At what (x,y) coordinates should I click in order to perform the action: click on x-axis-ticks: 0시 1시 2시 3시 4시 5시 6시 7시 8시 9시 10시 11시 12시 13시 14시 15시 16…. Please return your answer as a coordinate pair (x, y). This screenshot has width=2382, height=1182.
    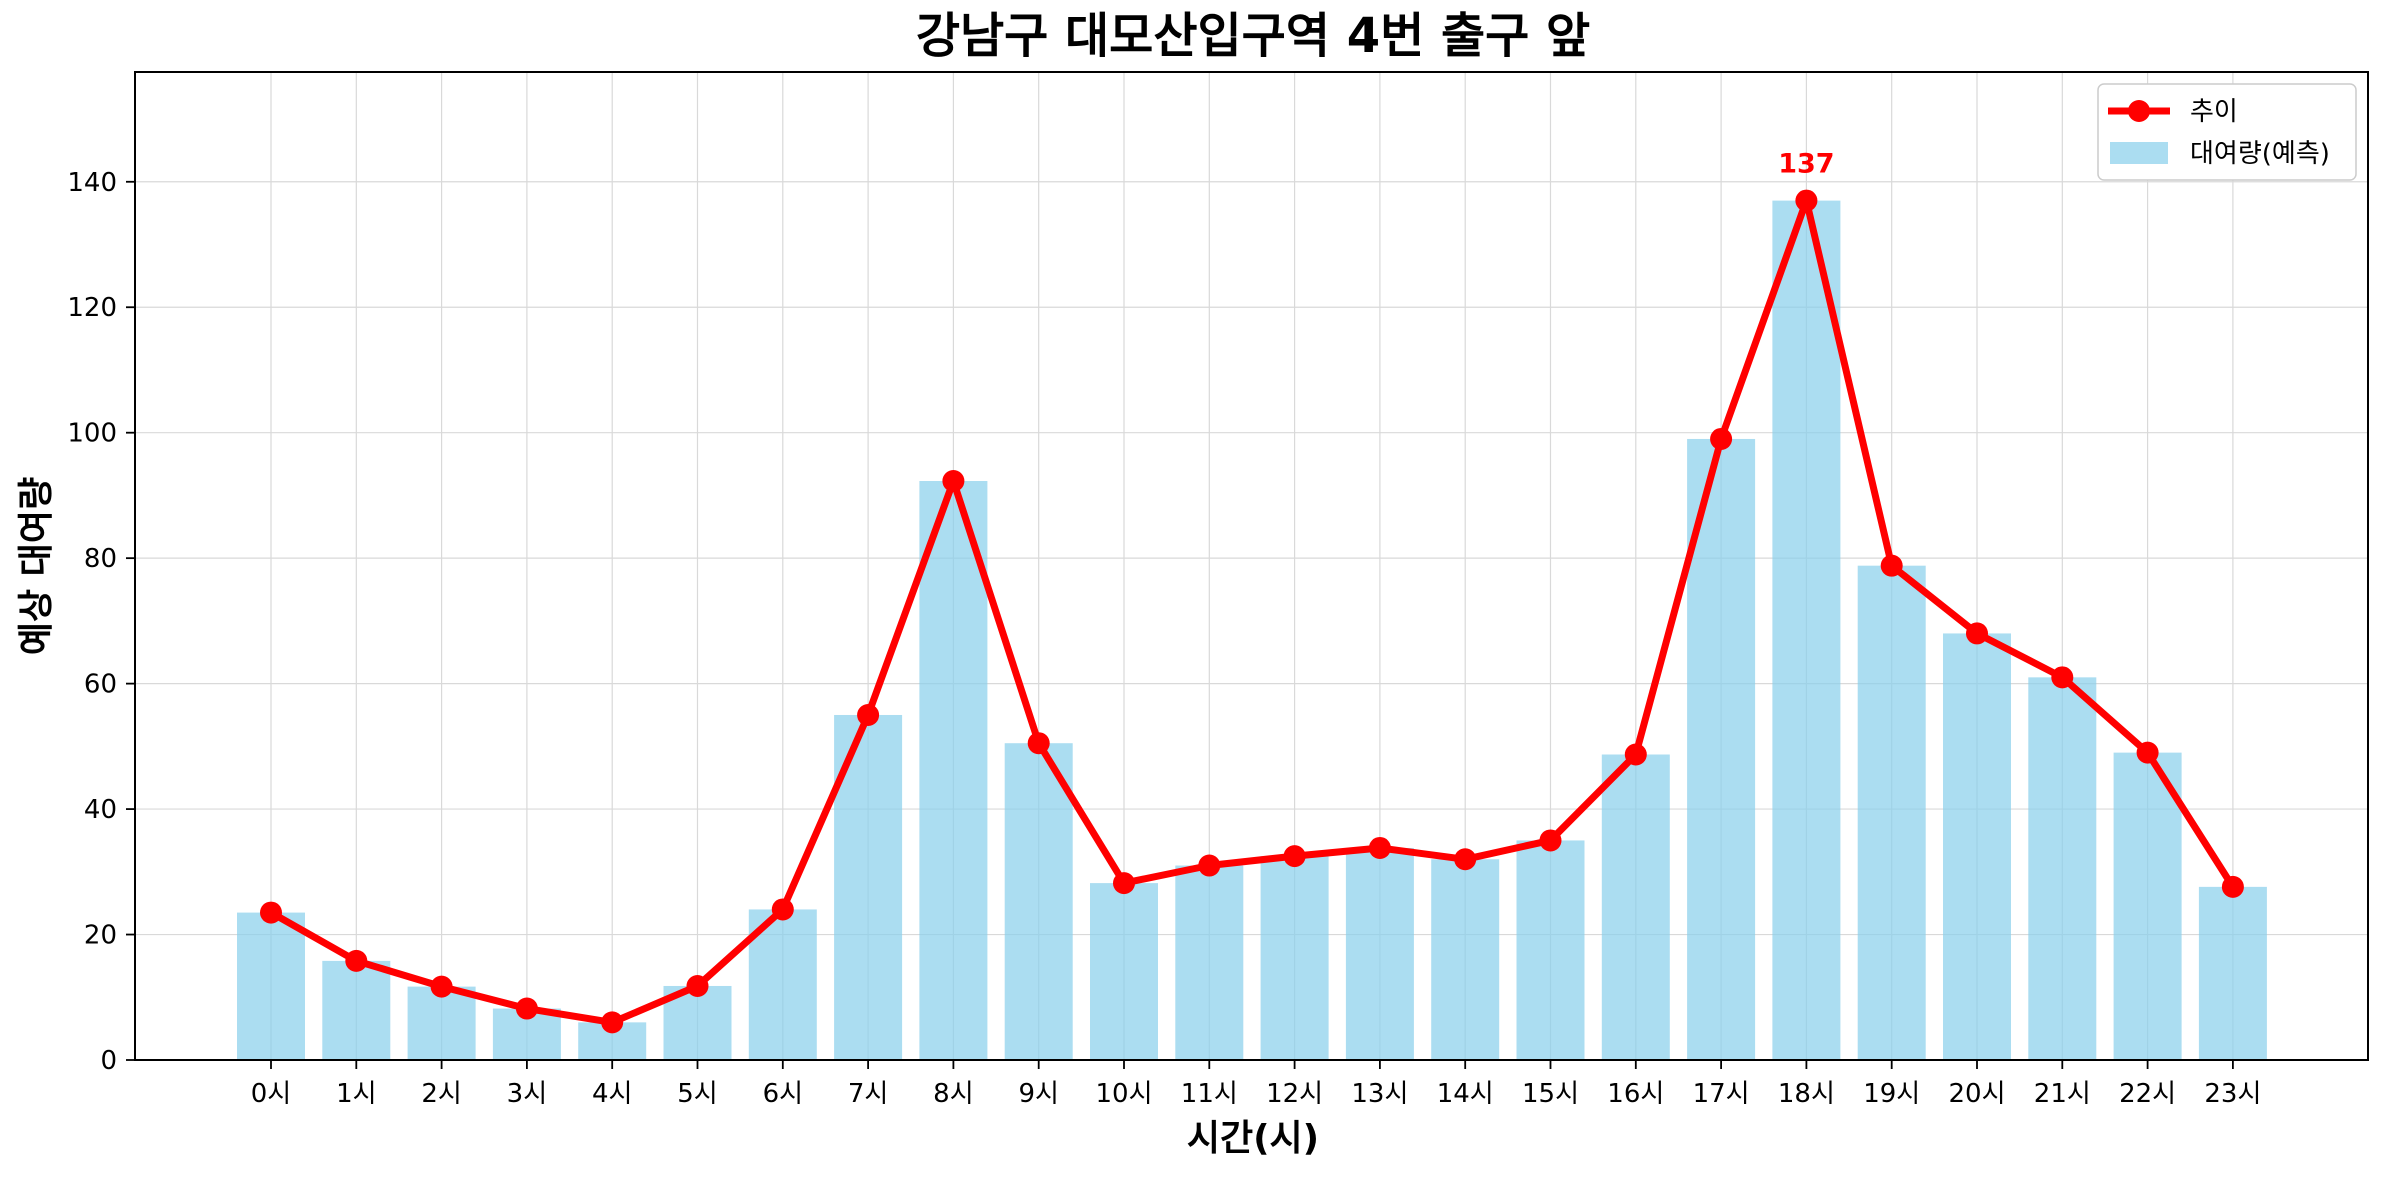
    Looking at the image, I should click on (1256, 1084).